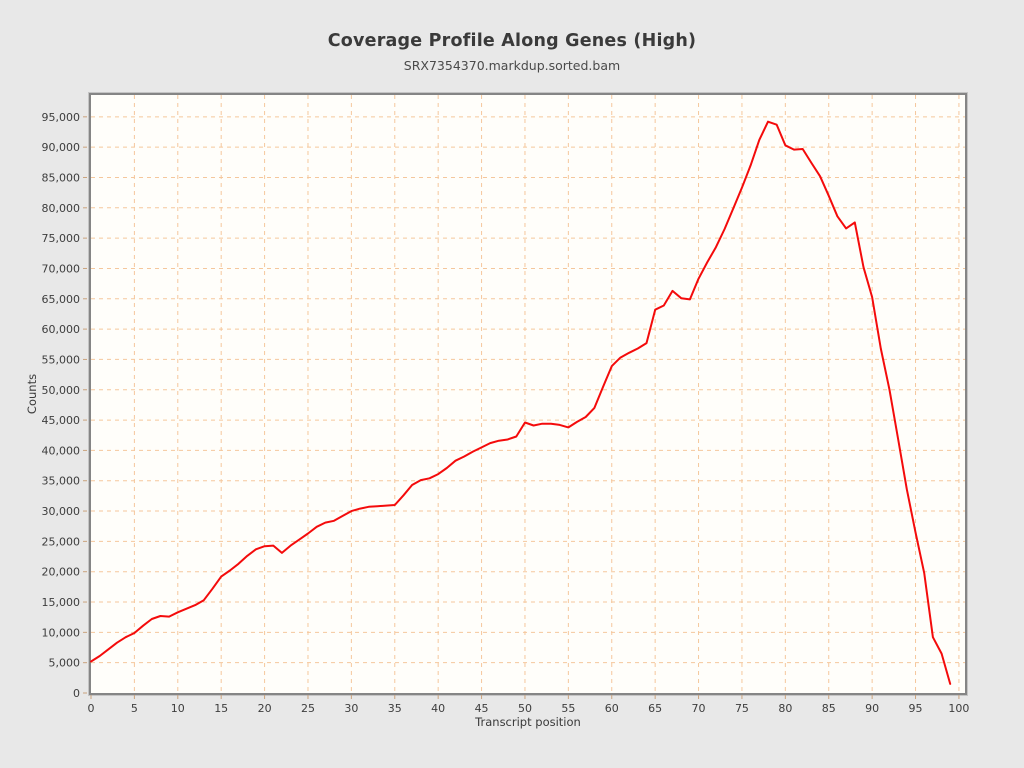  Describe the element at coordinates (395, 708) in the screenshot. I see `x-tick-label: 35` at that location.